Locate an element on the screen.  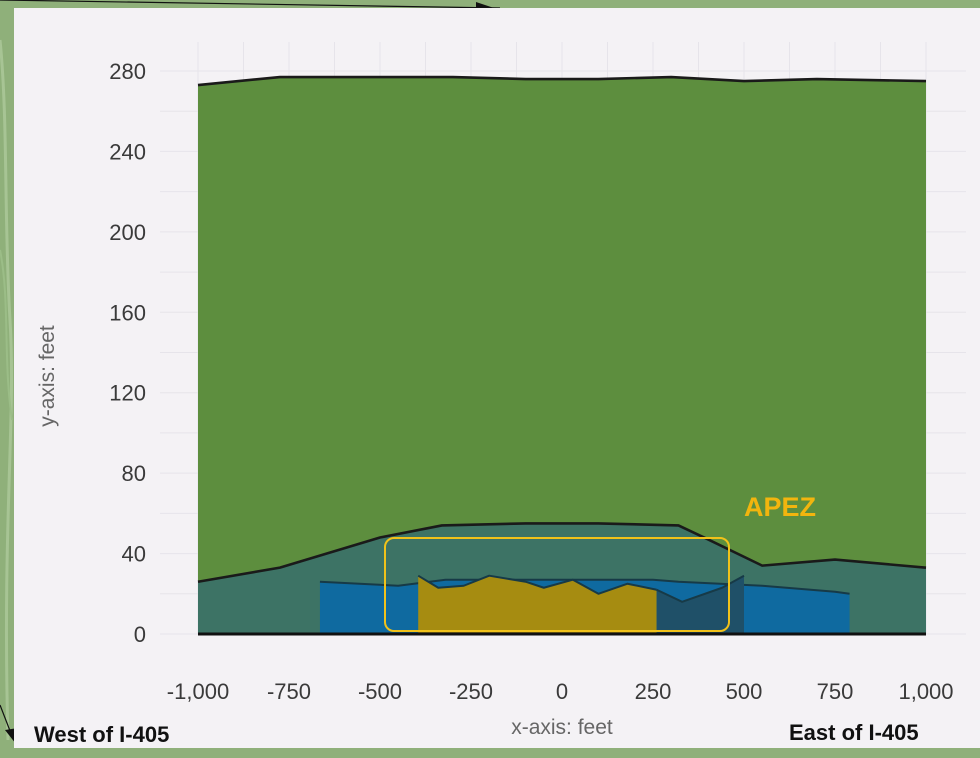
area-series-gold is located at coordinates (537, 604).